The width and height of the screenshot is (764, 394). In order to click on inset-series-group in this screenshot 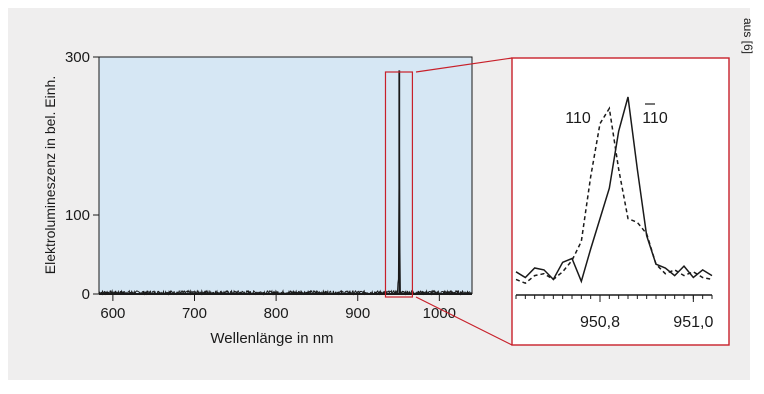, I will do `click(614, 190)`.